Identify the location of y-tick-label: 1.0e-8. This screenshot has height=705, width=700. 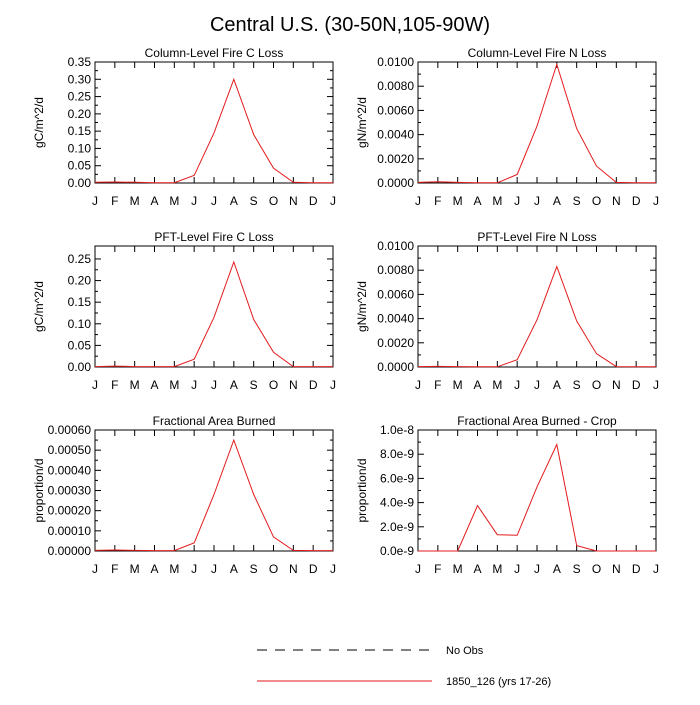
(397, 430).